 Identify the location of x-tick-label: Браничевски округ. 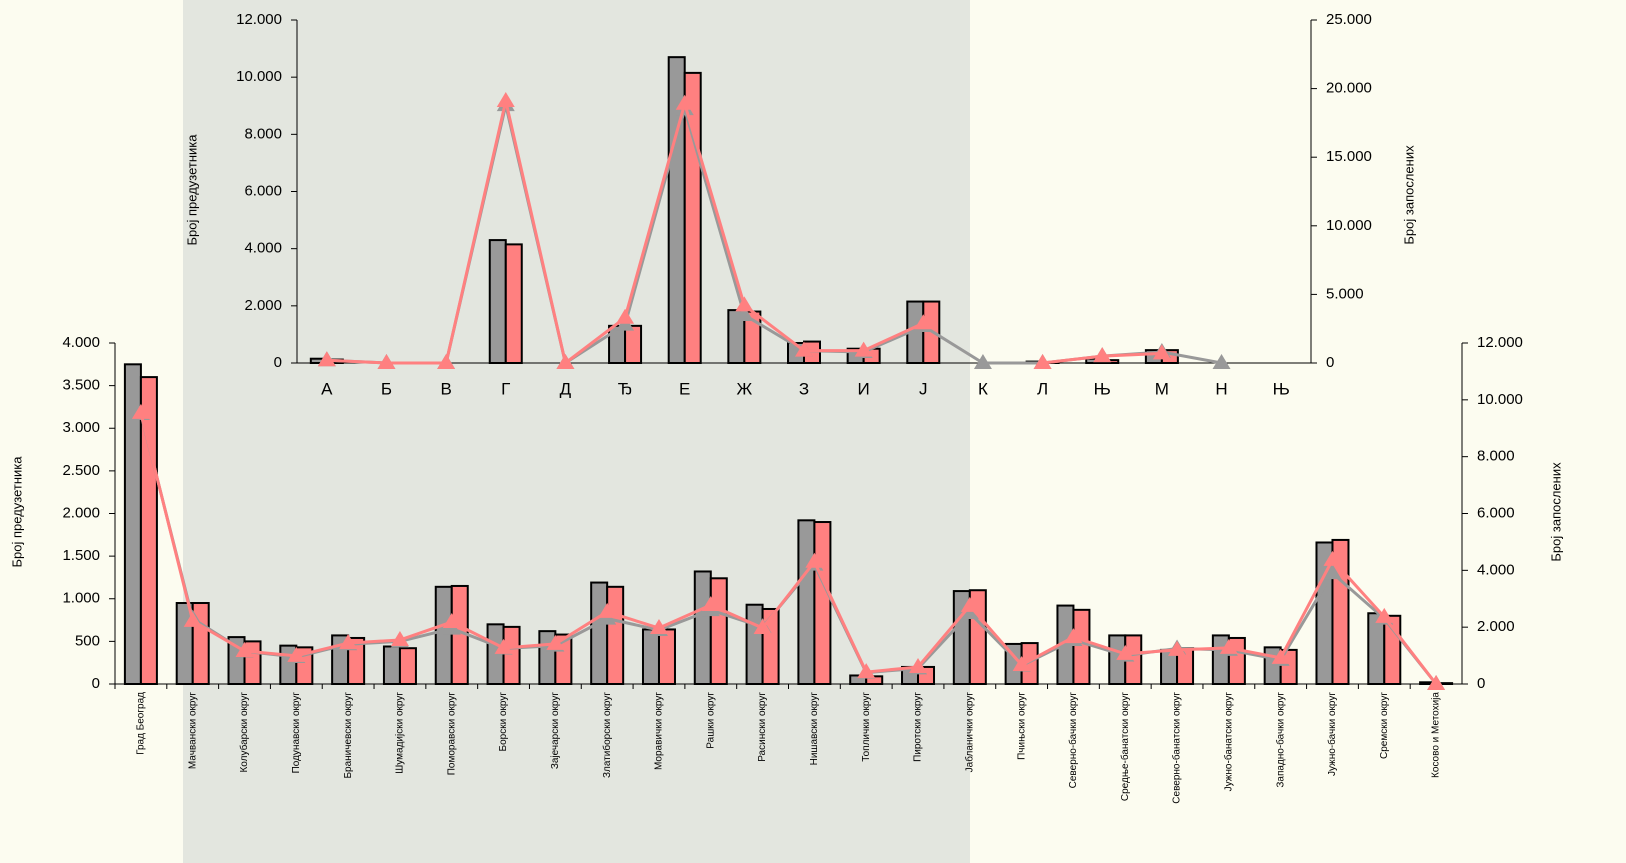
(348, 735).